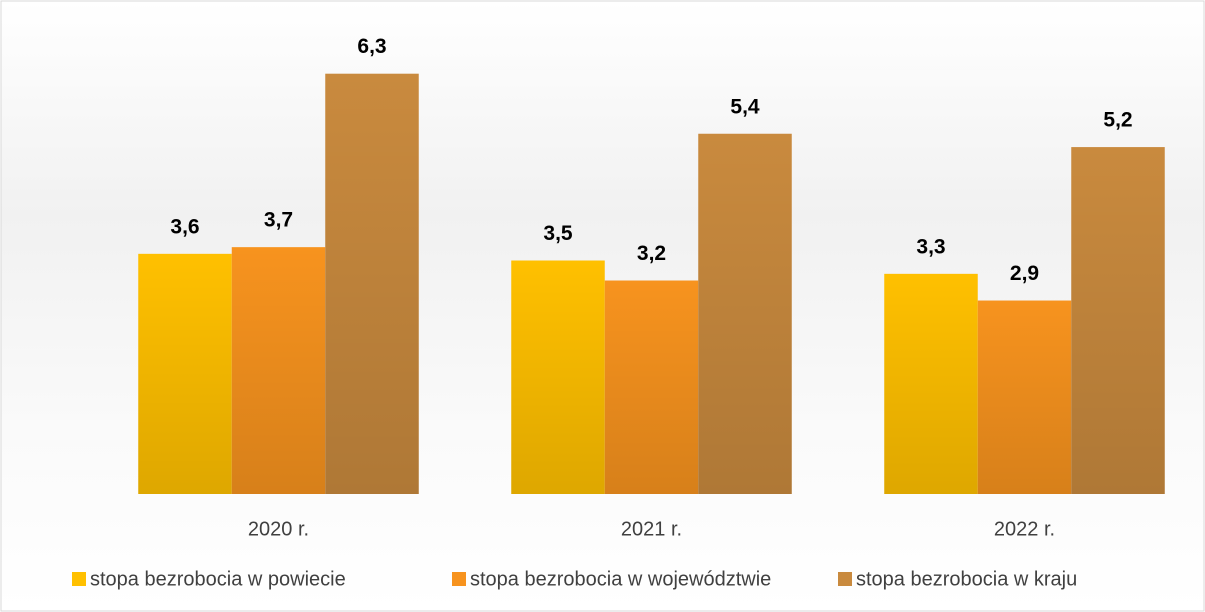  Describe the element at coordinates (966, 579) in the screenshot. I see `legend-label: stopa bezrobocia w kraju` at that location.